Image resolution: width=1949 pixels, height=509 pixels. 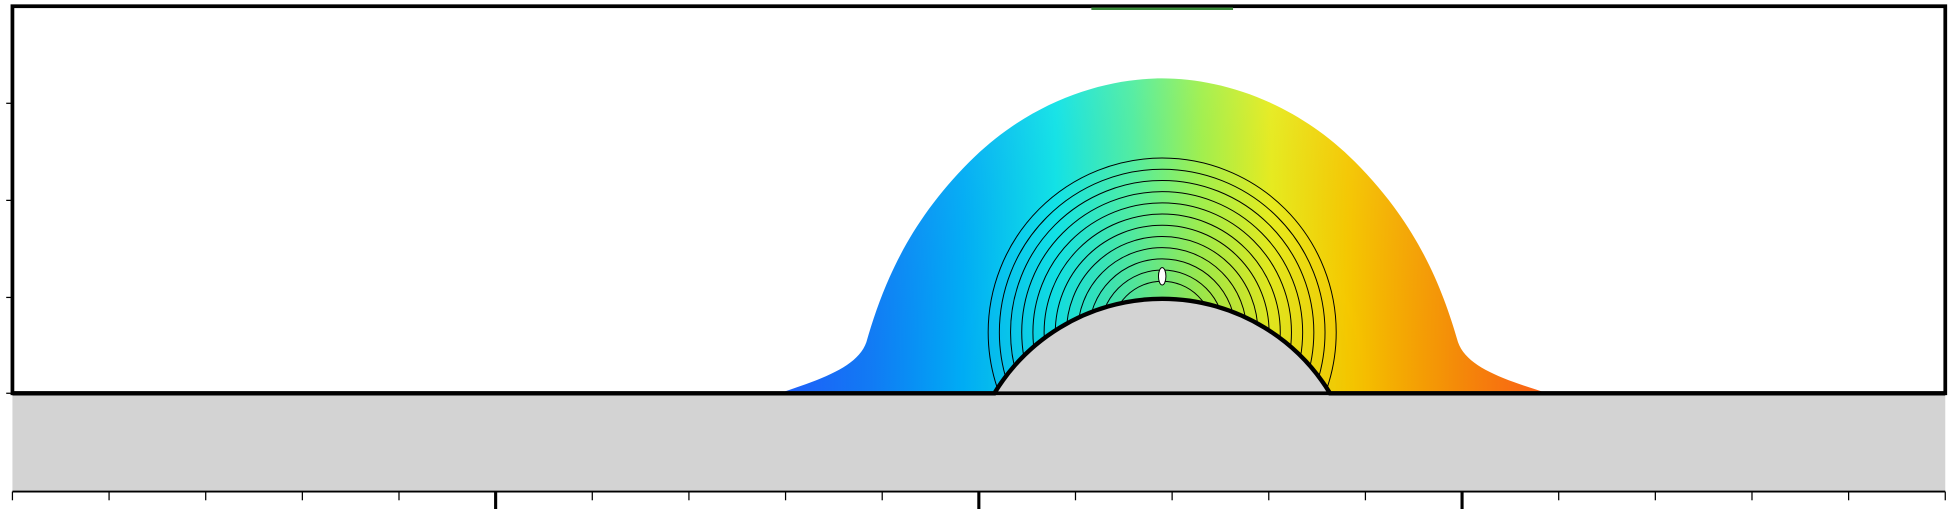 I want to click on source-marker, so click(x=1162, y=276).